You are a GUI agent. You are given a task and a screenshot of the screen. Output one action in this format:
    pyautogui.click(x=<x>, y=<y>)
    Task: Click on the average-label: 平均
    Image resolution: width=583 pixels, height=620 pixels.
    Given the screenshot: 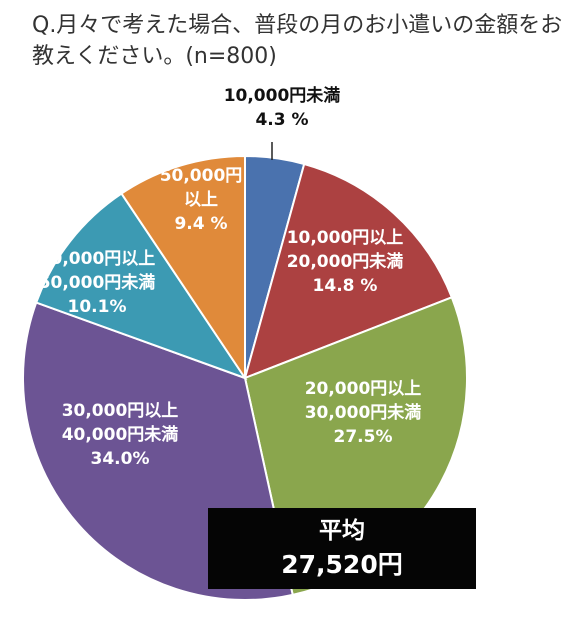 What is the action you would take?
    pyautogui.click(x=342, y=531)
    